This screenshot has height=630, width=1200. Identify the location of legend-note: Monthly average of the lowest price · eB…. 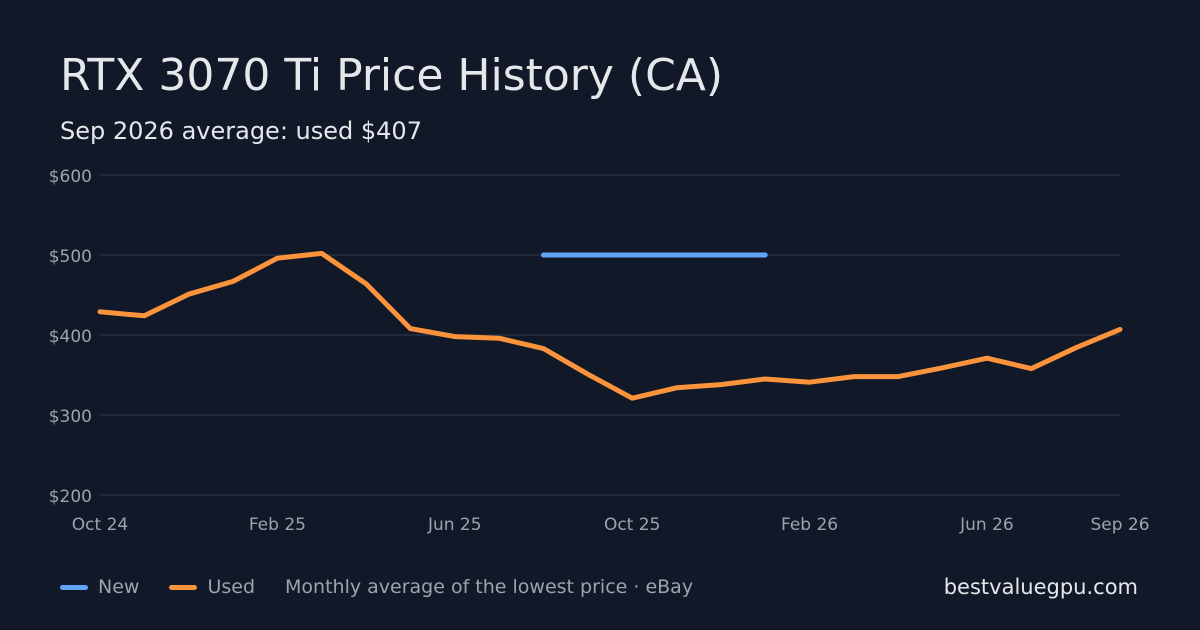
(489, 587).